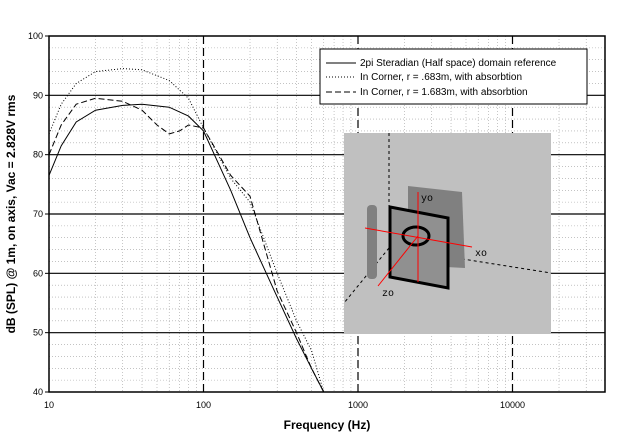  What do you see at coordinates (38, 392) in the screenshot?
I see `svg-text: 40` at bounding box center [38, 392].